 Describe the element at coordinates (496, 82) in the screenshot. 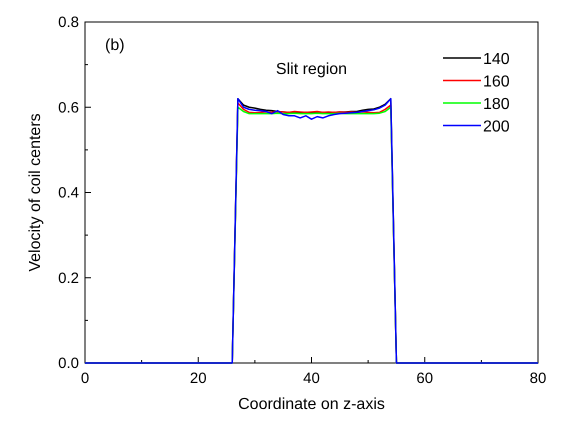

I see `legend-label: 160` at that location.